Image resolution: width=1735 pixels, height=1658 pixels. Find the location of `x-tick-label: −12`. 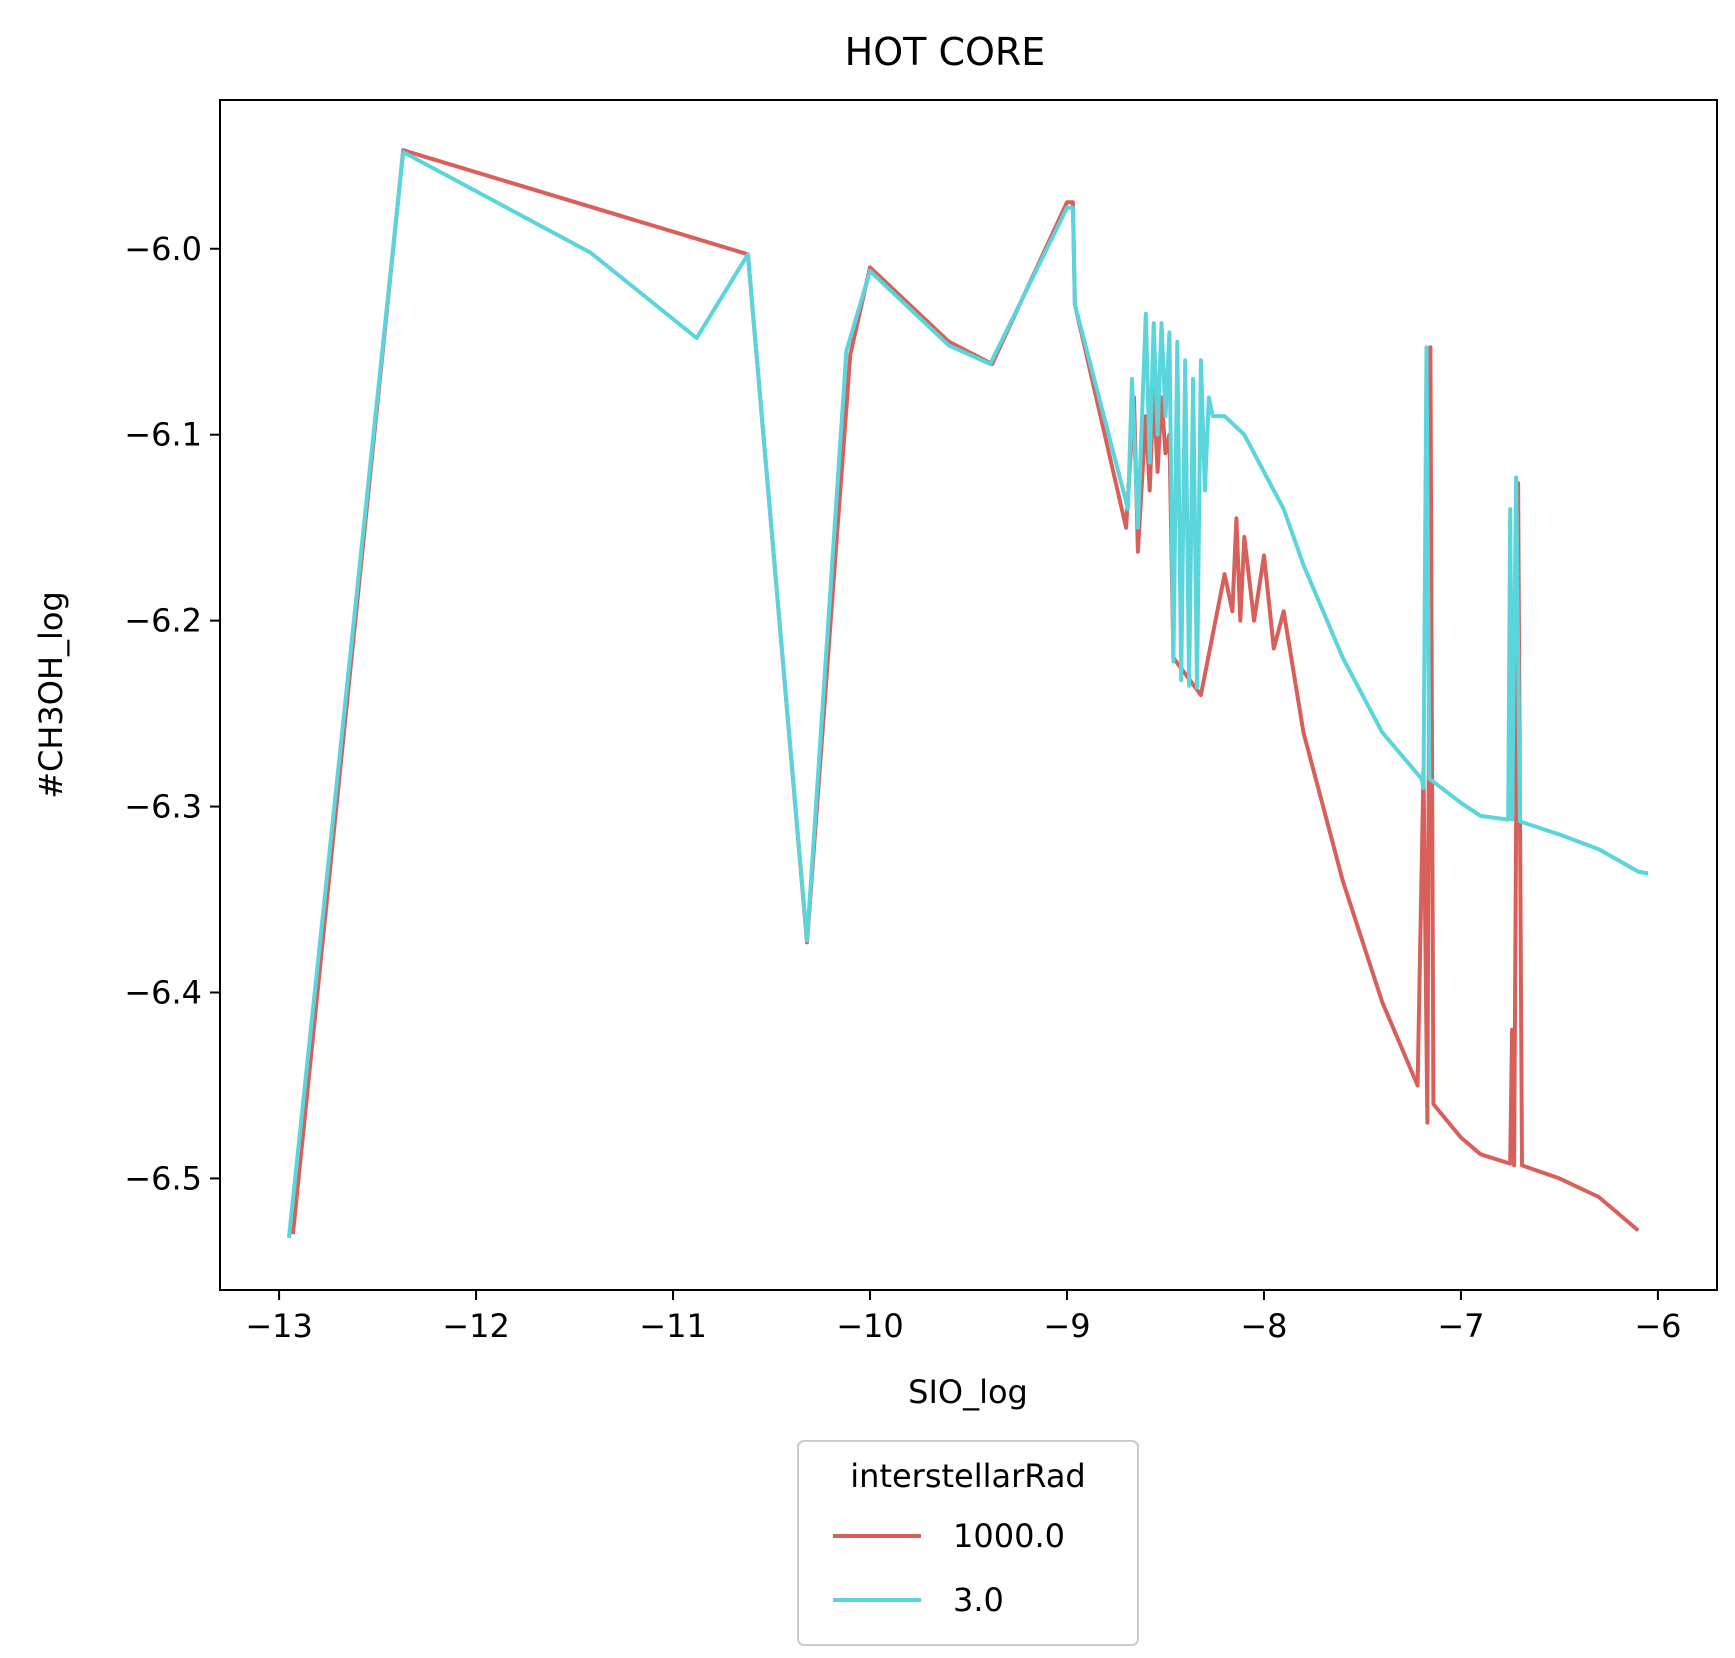

x-tick-label: −12 is located at coordinates (476, 1326).